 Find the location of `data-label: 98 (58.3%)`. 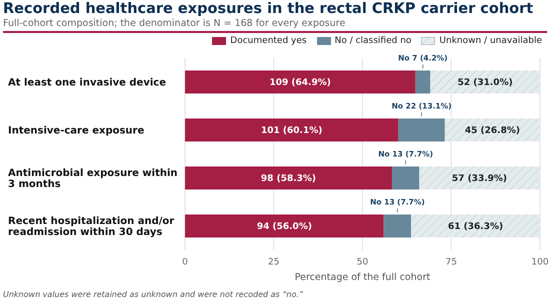

data-label: 98 (58.3%) is located at coordinates (288, 179).